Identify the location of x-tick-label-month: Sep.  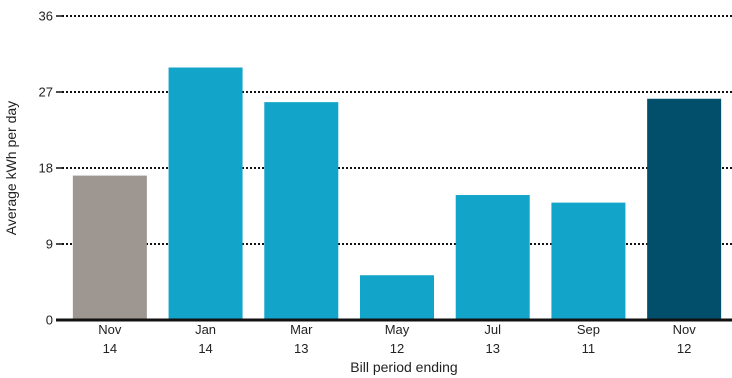
(588, 329).